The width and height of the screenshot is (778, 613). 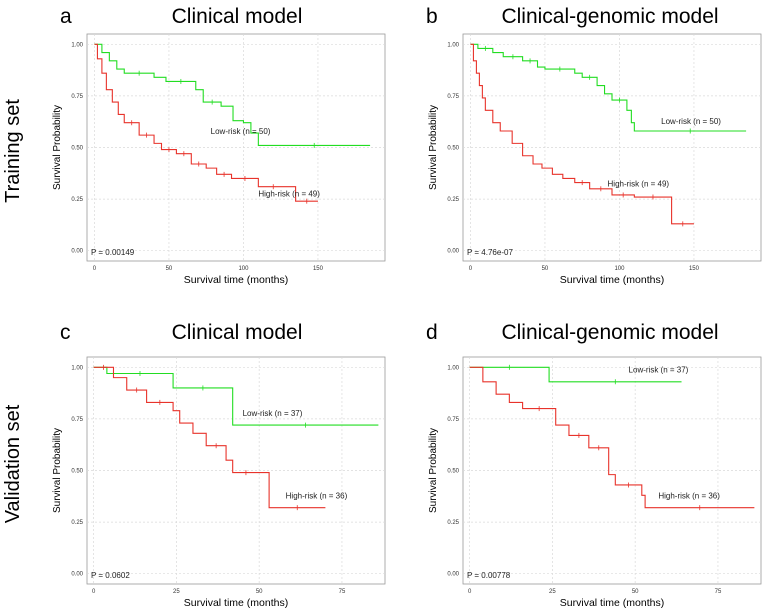 What do you see at coordinates (489, 575) in the screenshot?
I see `p-value: P = 0.00778` at bounding box center [489, 575].